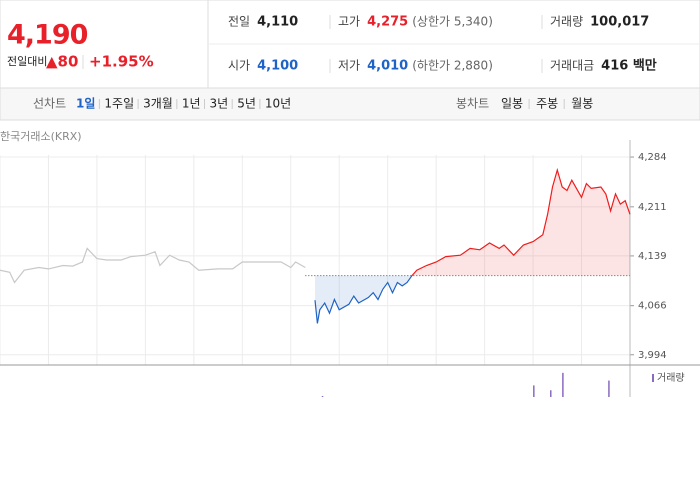  Describe the element at coordinates (191, 104) in the screenshot. I see `tab: 1년` at that location.